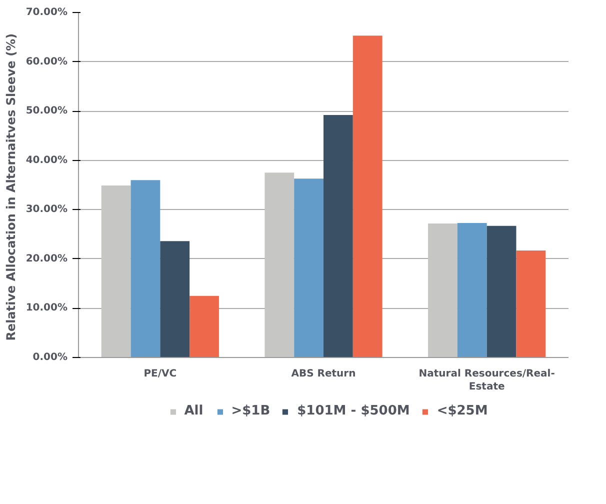  Describe the element at coordinates (353, 411) in the screenshot. I see `legend-label: $101M - $500M` at that location.